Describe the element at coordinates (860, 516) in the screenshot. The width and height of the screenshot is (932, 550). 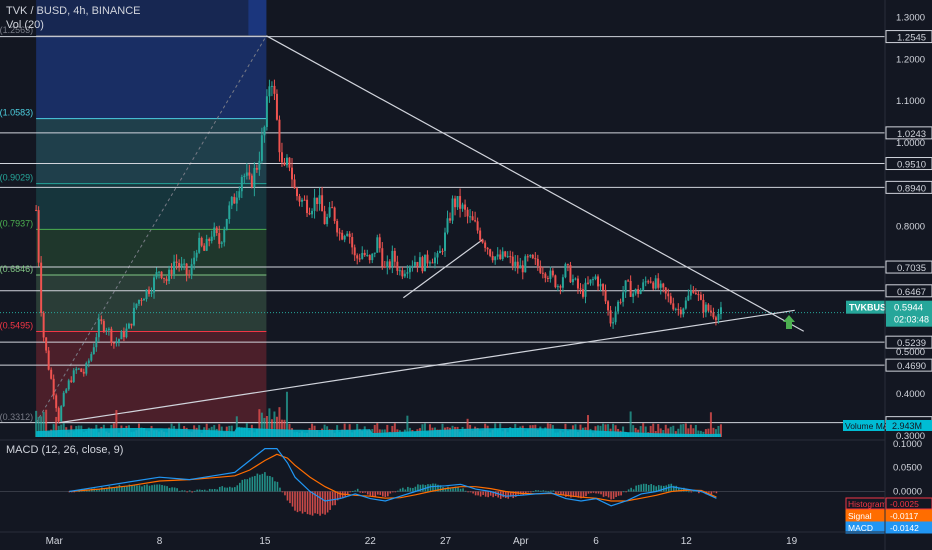
I see `macd-readout-name: Signal` at that location.